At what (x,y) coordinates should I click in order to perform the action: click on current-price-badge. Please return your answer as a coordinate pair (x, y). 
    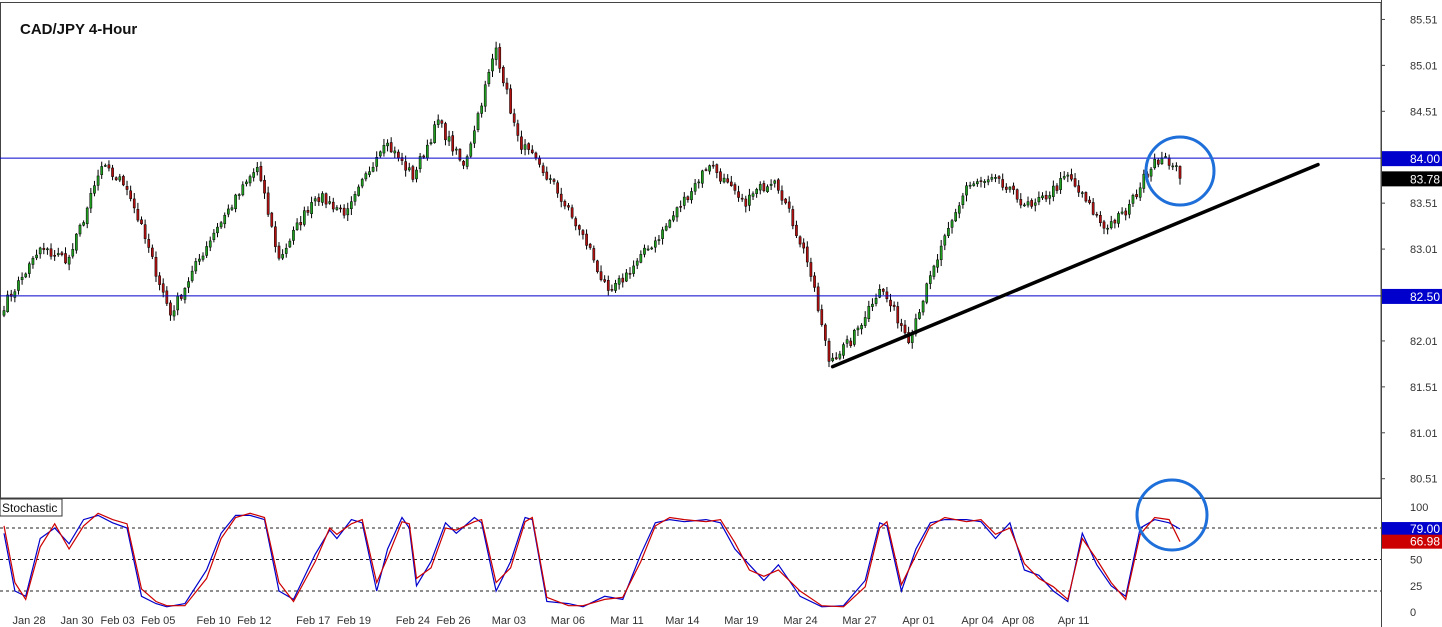
    Looking at the image, I should click on (1412, 179).